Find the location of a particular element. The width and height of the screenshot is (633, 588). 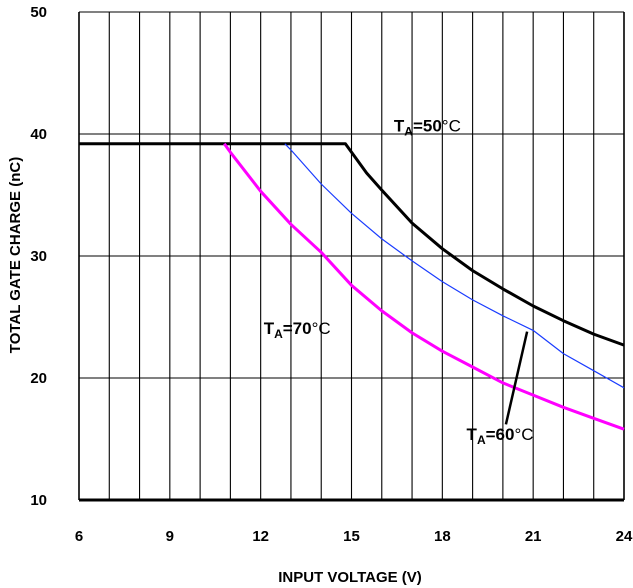

x-tick-label: 6 is located at coordinates (79, 536).